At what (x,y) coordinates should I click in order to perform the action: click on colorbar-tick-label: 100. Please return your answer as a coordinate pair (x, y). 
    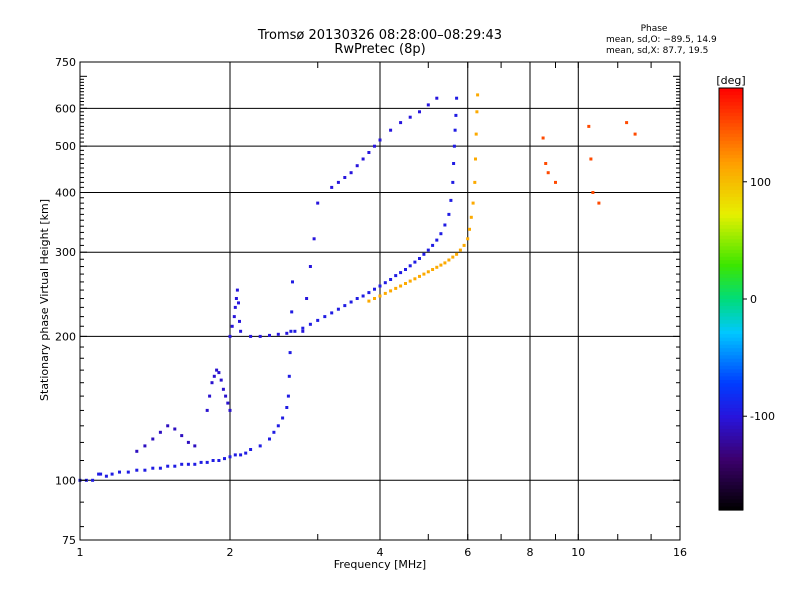
    Looking at the image, I should click on (760, 182).